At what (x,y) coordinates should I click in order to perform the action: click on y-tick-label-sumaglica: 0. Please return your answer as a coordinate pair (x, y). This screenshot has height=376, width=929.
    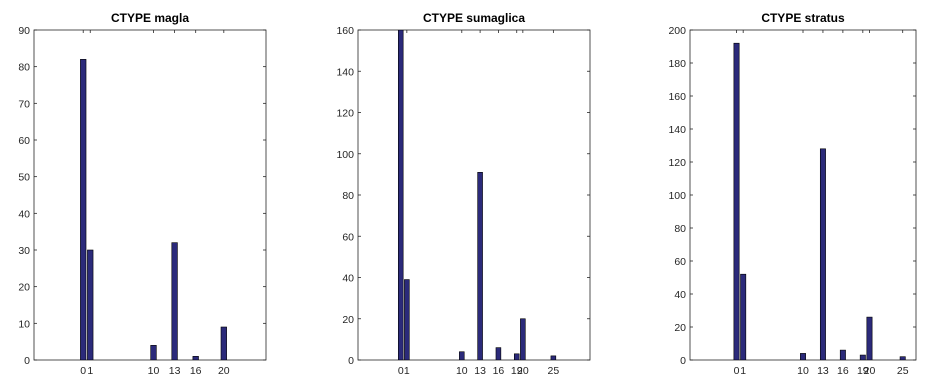
    Looking at the image, I should click on (351, 361).